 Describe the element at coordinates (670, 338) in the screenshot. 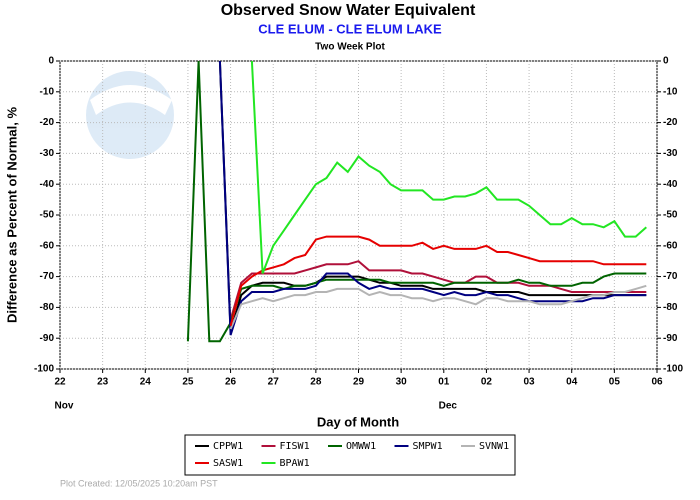

I see `y2-tick-label: -90` at that location.